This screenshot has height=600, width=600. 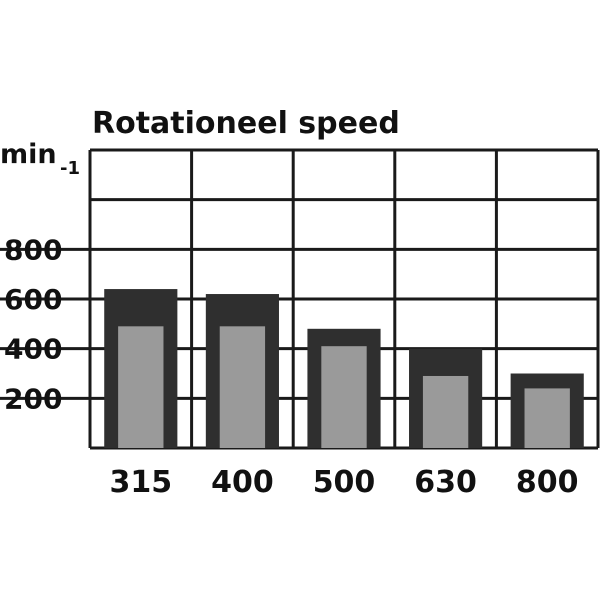 What do you see at coordinates (70, 168) in the screenshot?
I see `y-axis-unit-exponent: -1` at bounding box center [70, 168].